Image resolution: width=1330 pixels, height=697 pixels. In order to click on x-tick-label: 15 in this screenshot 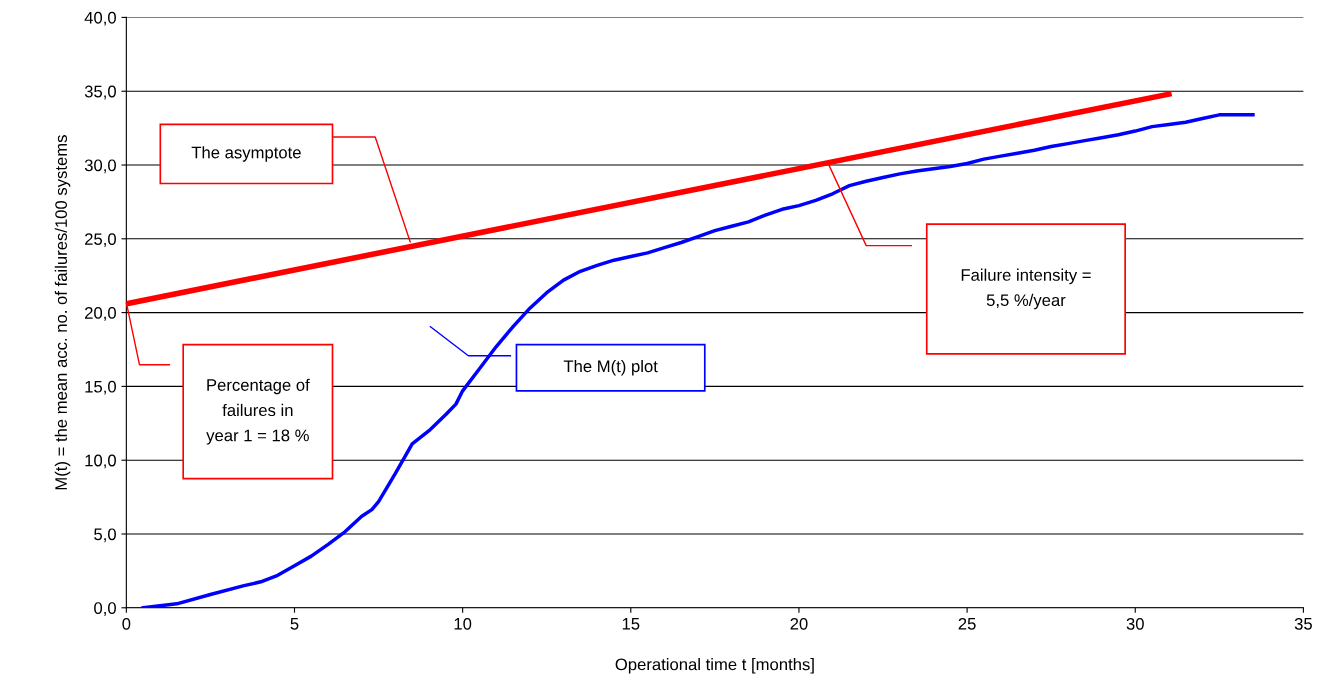, I will do `click(631, 624)`.